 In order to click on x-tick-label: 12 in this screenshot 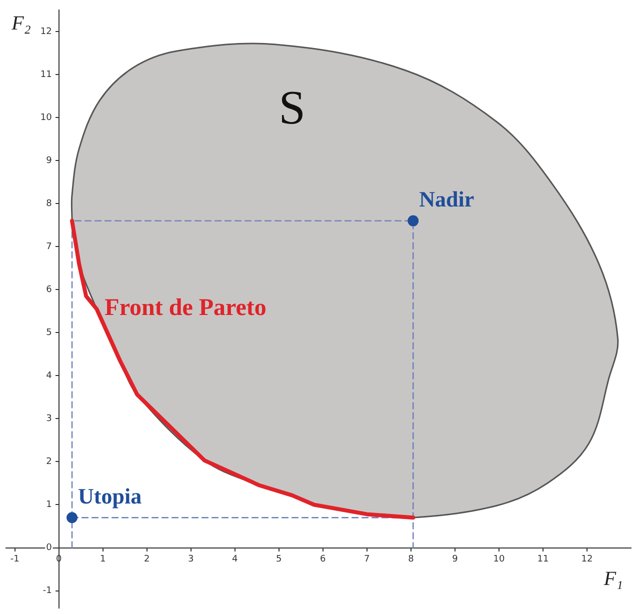, I will do `click(587, 559)`.